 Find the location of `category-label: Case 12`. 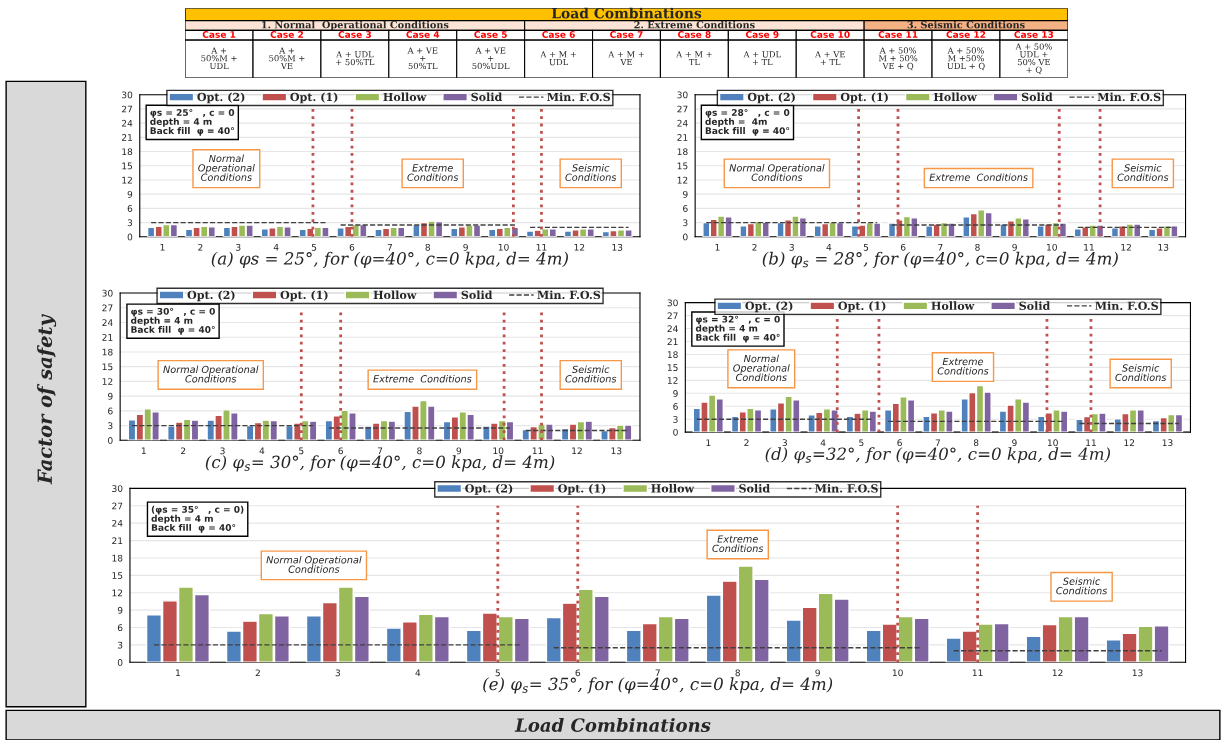

category-label: Case 12 is located at coordinates (966, 34).